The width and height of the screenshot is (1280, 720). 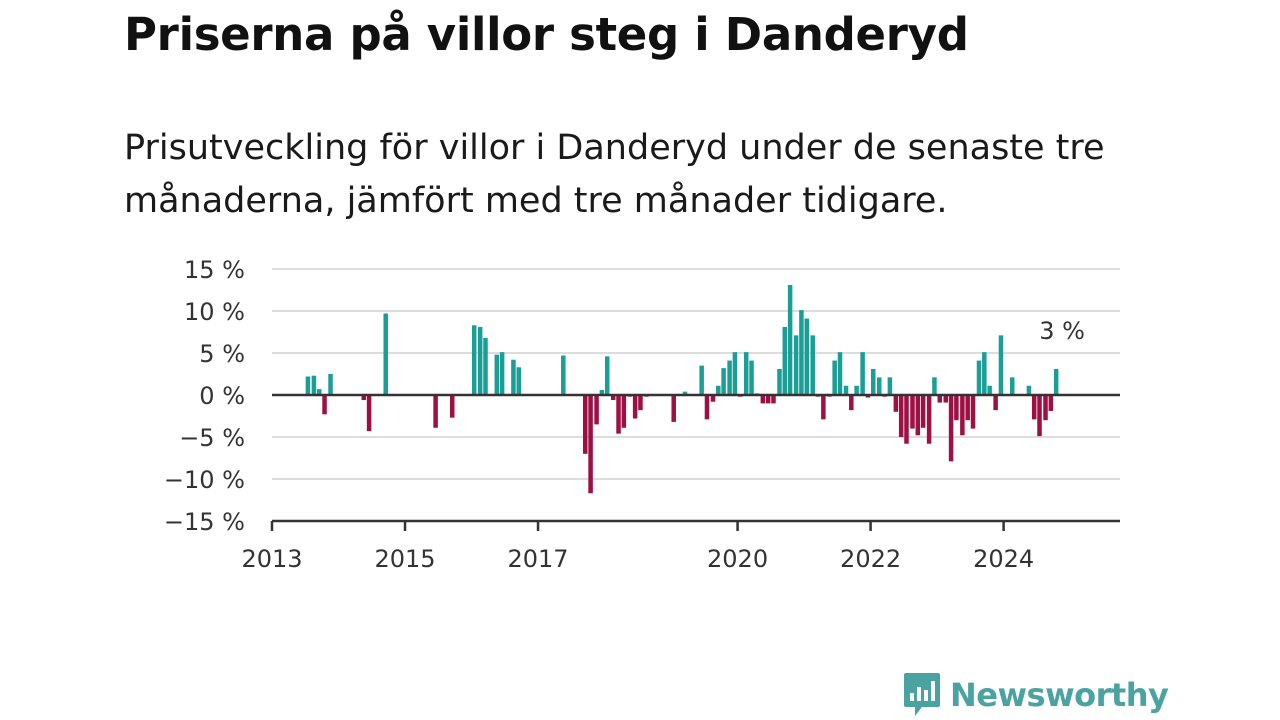 What do you see at coordinates (737, 559) in the screenshot?
I see `x-tick-label: 2020` at bounding box center [737, 559].